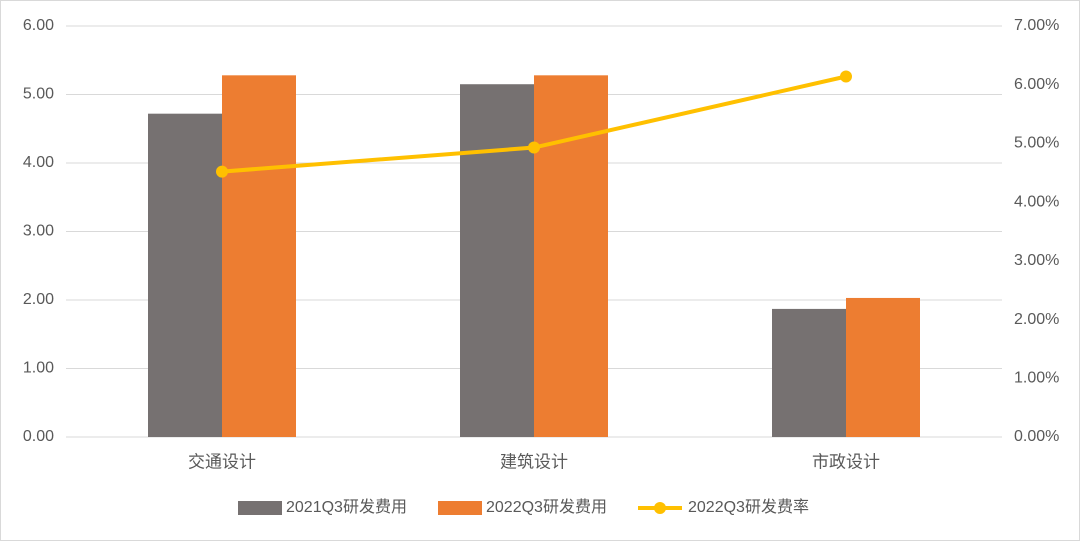 Image resolution: width=1080 pixels, height=541 pixels. Describe the element at coordinates (38, 299) in the screenshot. I see `y-tick-label: 2.00` at that location.